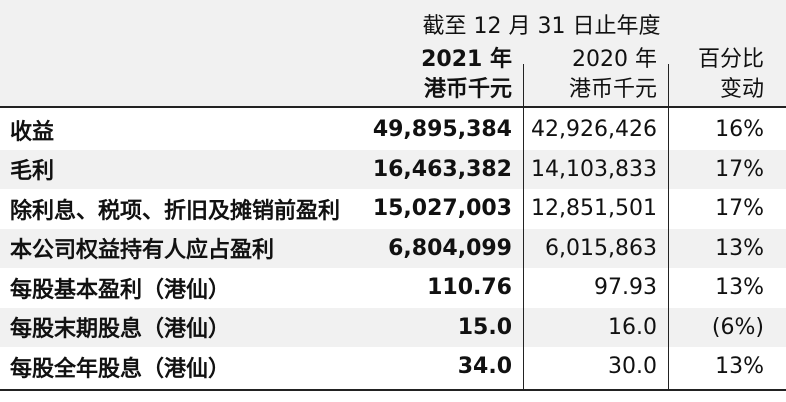 The image size is (786, 402). Describe the element at coordinates (32, 132) in the screenshot. I see `row-label: 收益` at that location.